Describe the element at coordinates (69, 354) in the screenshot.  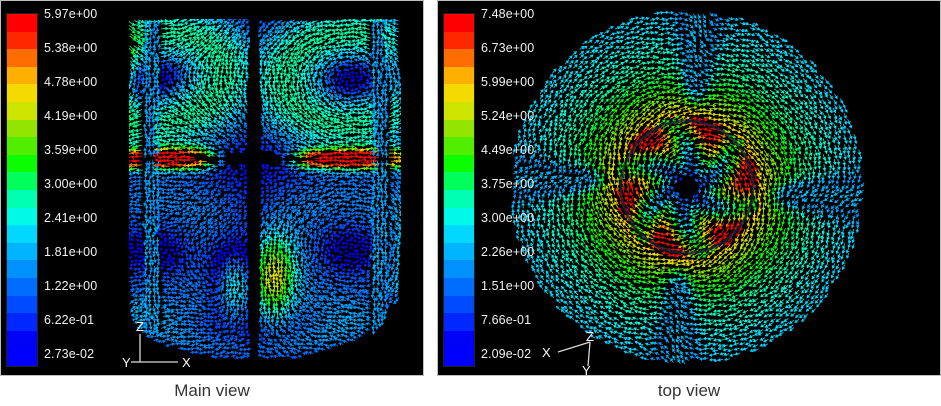
I see `colorbar-tick-label: 2.73e-02` at that location.